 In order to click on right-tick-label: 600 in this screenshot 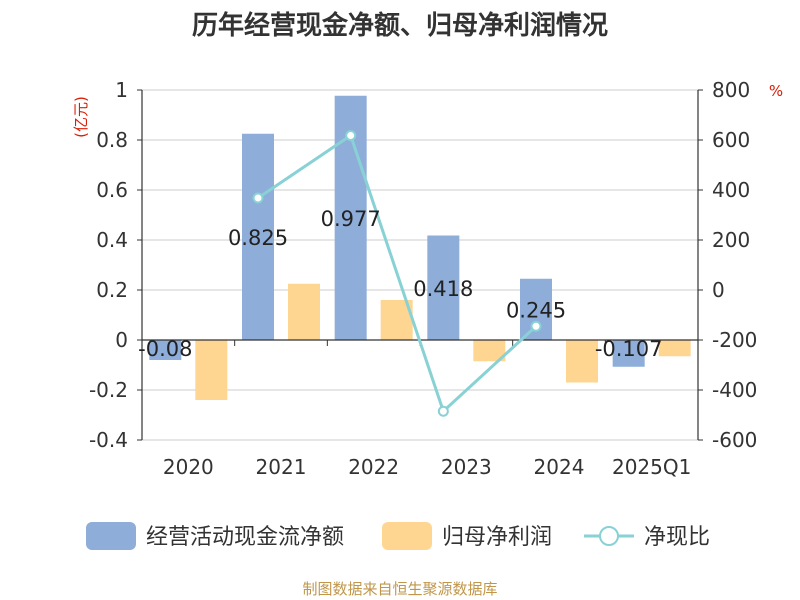, I will do `click(731, 140)`.